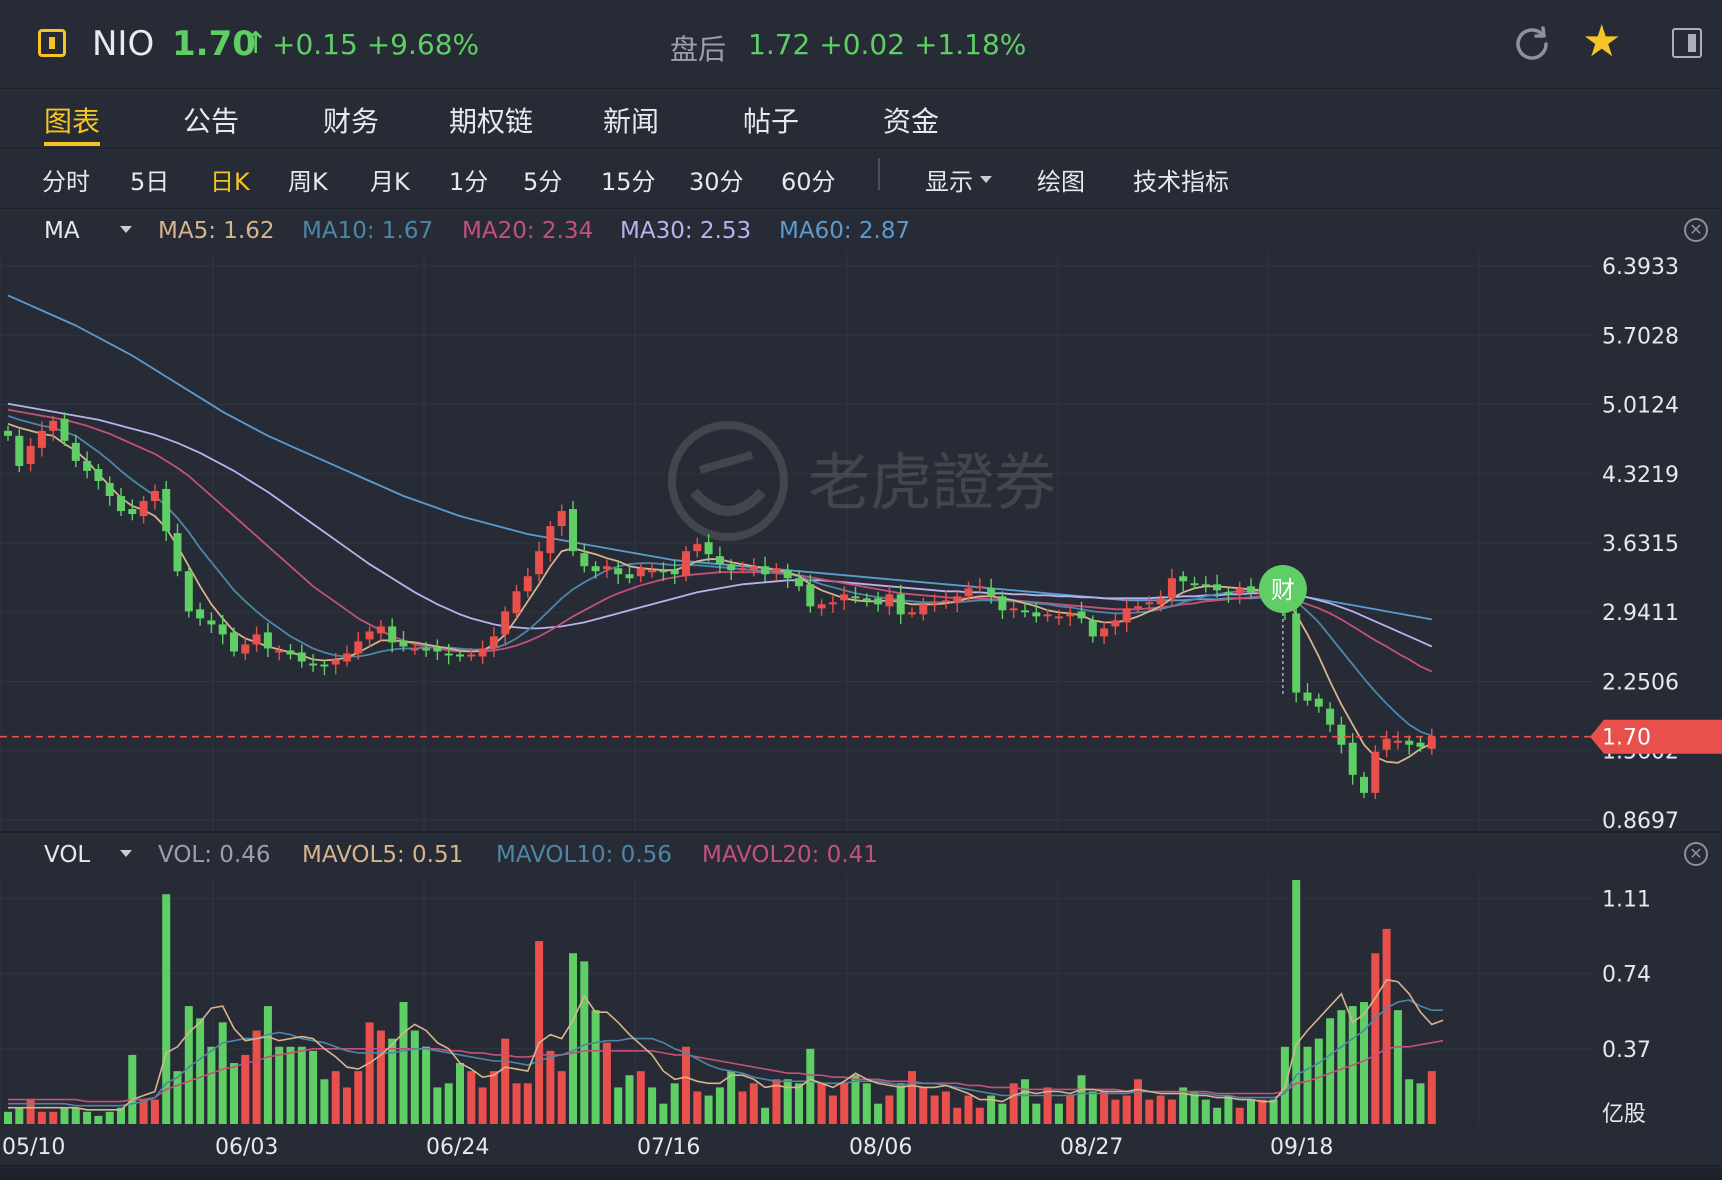 This screenshot has width=1722, height=1180. I want to click on period-15min: 15分, so click(628, 182).